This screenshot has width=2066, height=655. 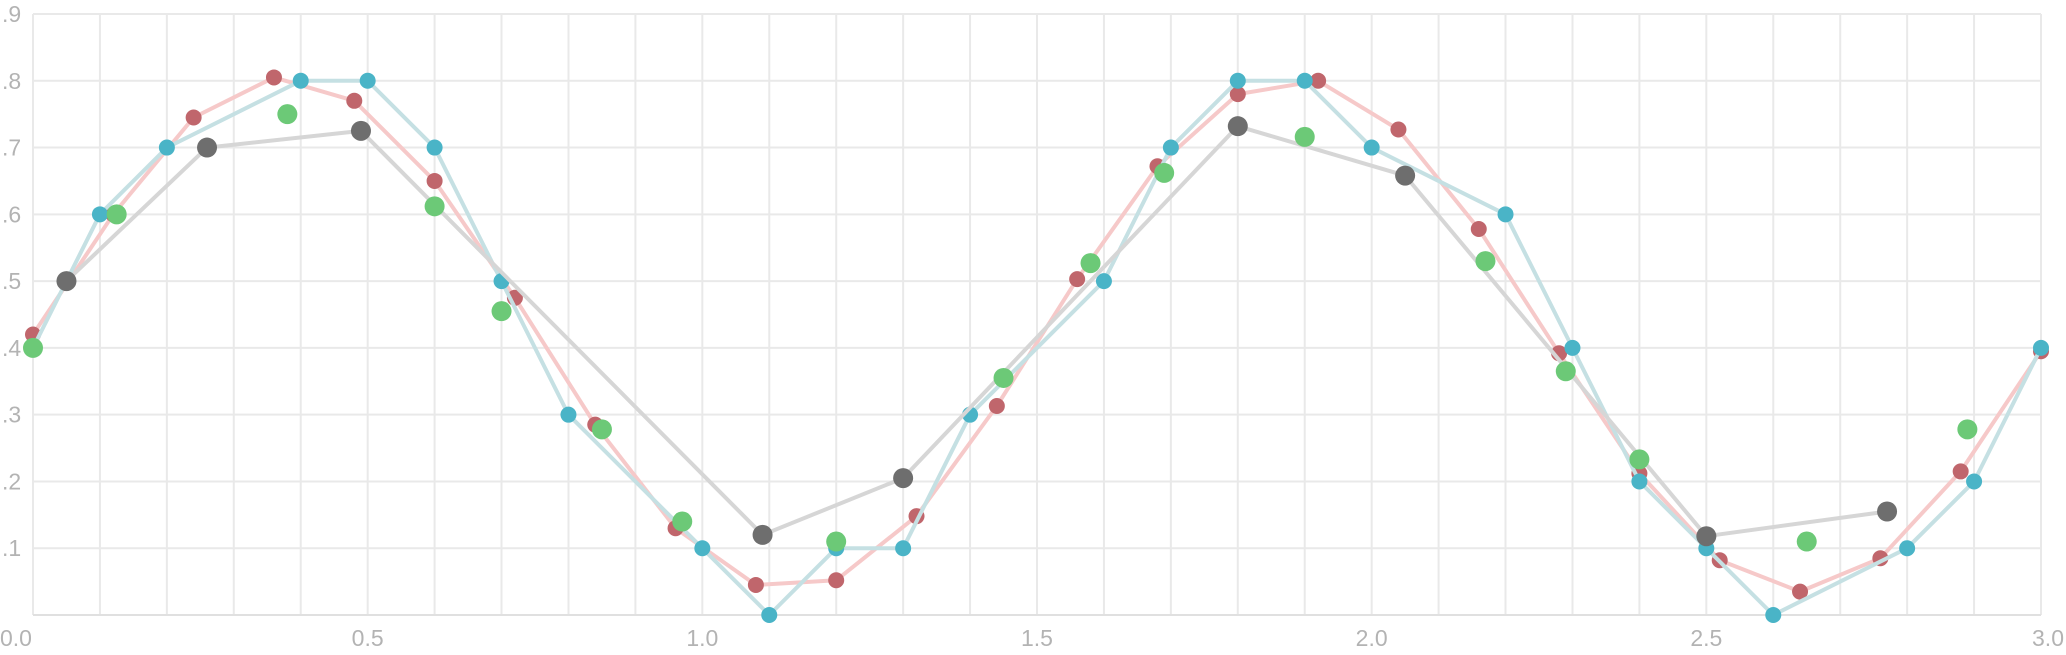 What do you see at coordinates (1372, 638) in the screenshot?
I see `x-tick-label: 2.0` at bounding box center [1372, 638].